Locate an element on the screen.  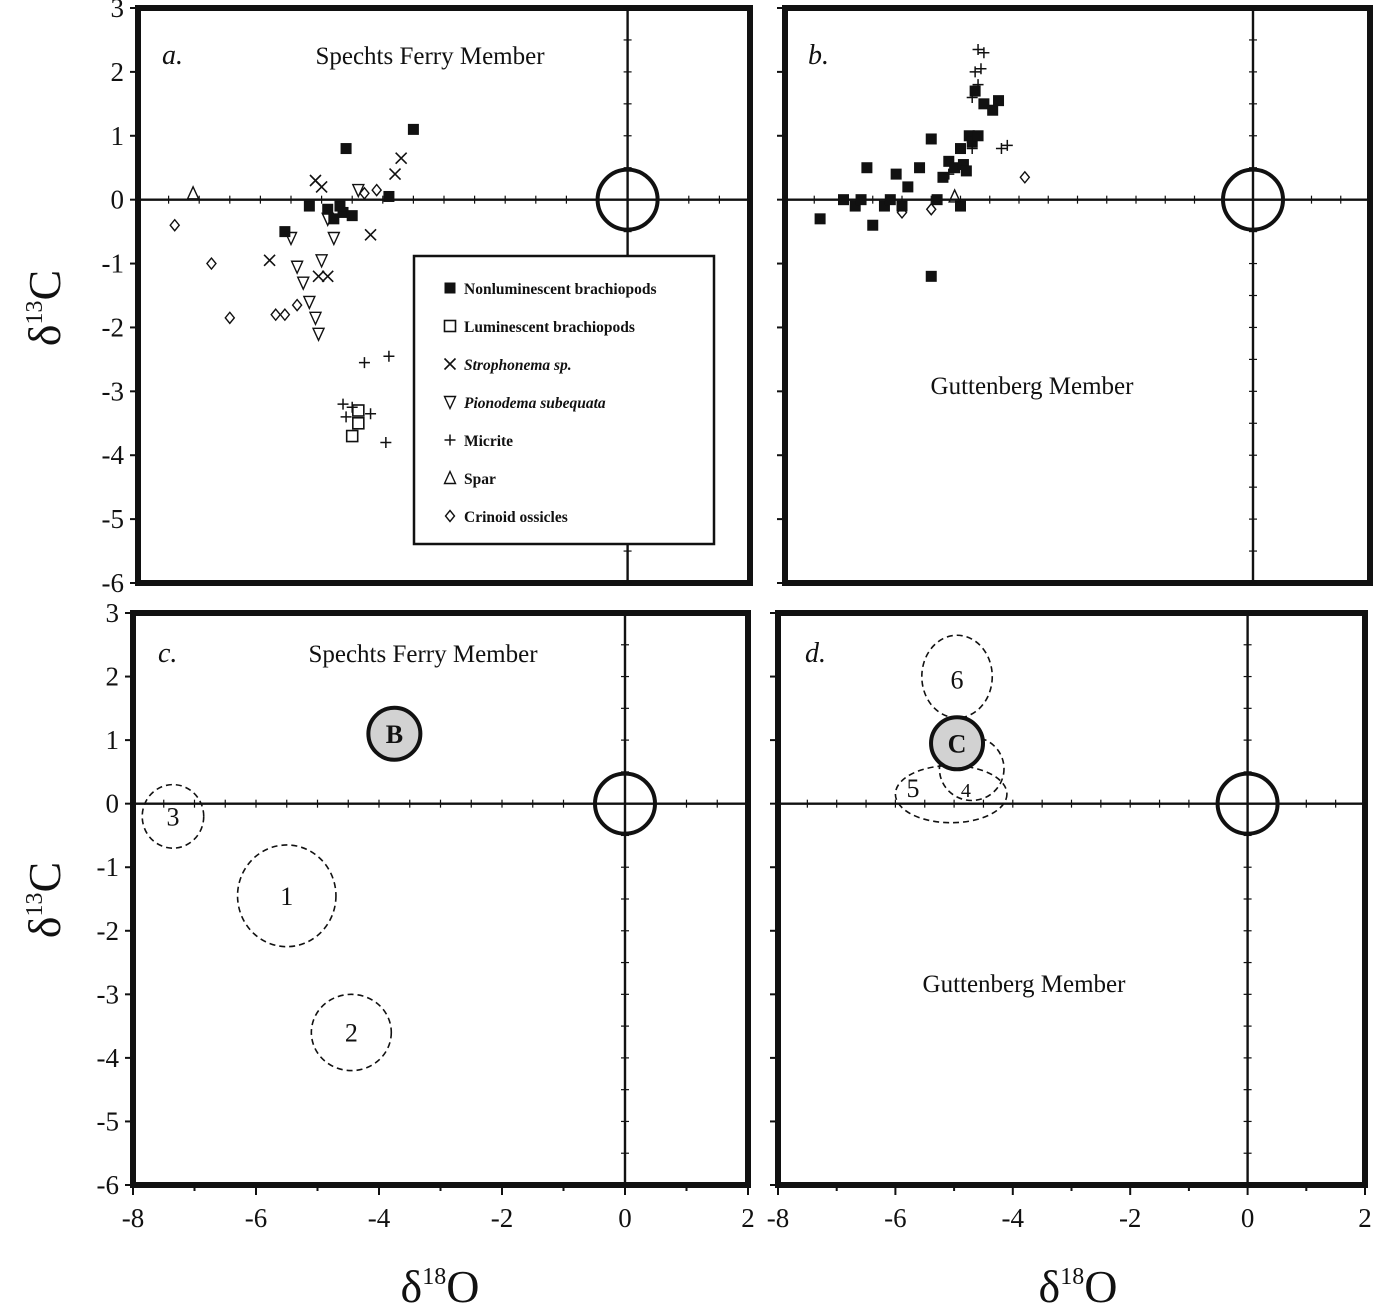
field-label-4: 4 is located at coordinates (966, 791).